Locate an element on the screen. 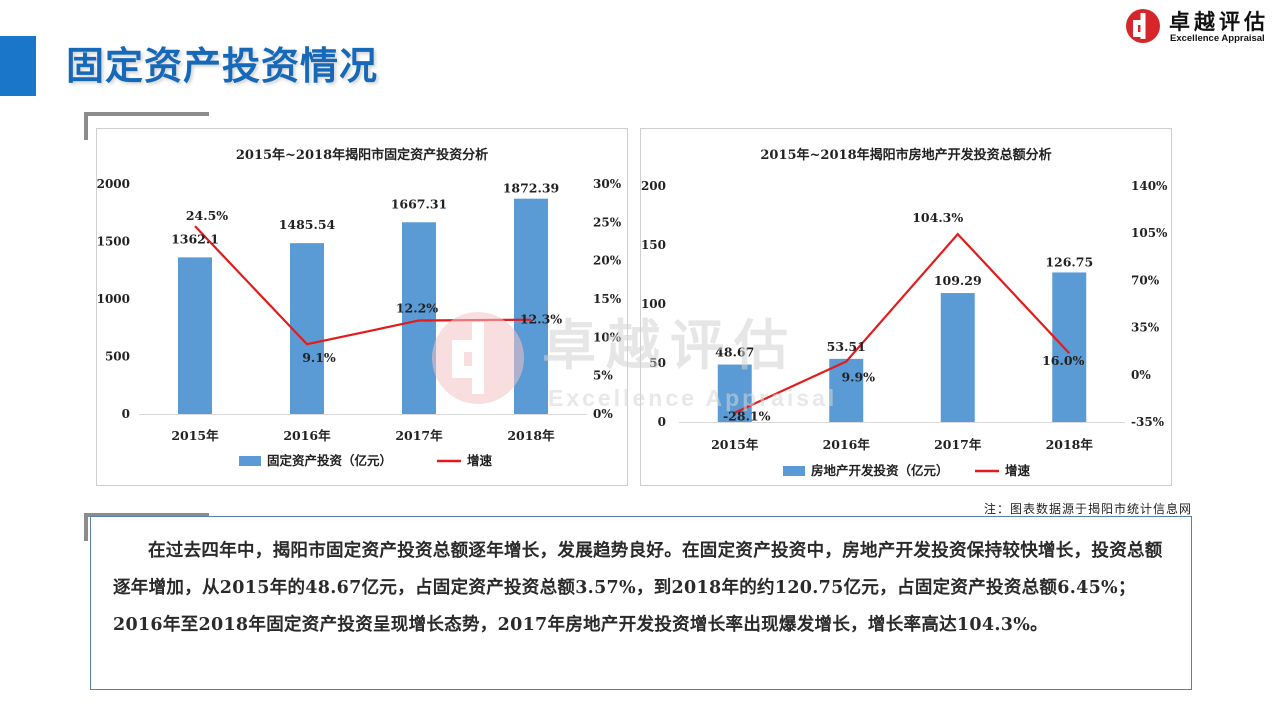  y2-axis-tick-label: -35% is located at coordinates (1148, 422).